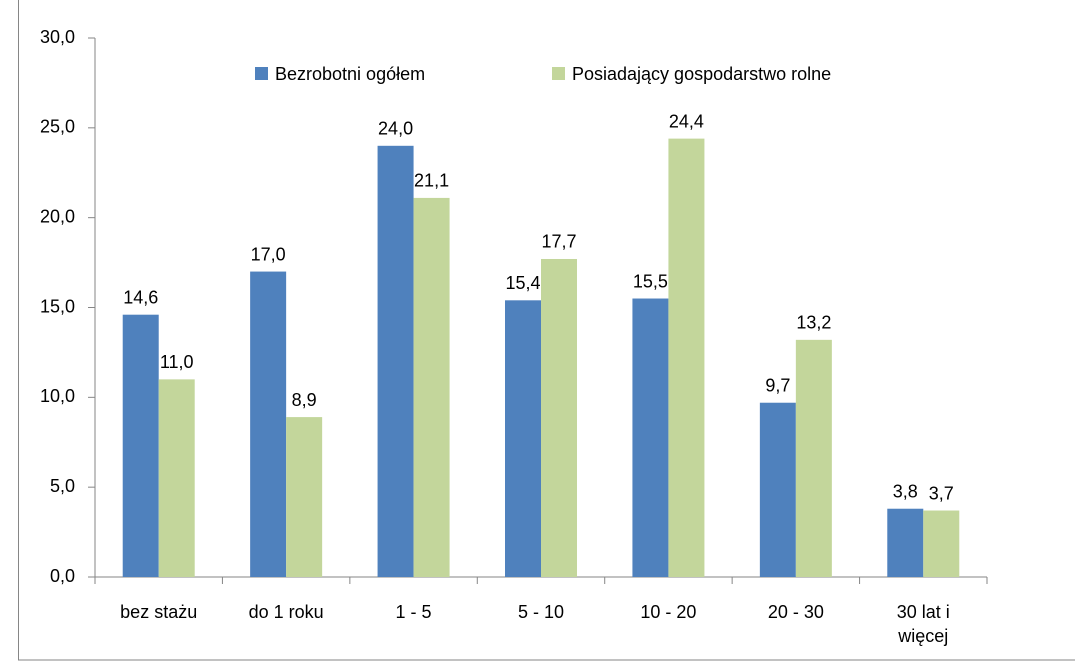  Describe the element at coordinates (905, 491) in the screenshot. I see `value-label: 3,8` at that location.